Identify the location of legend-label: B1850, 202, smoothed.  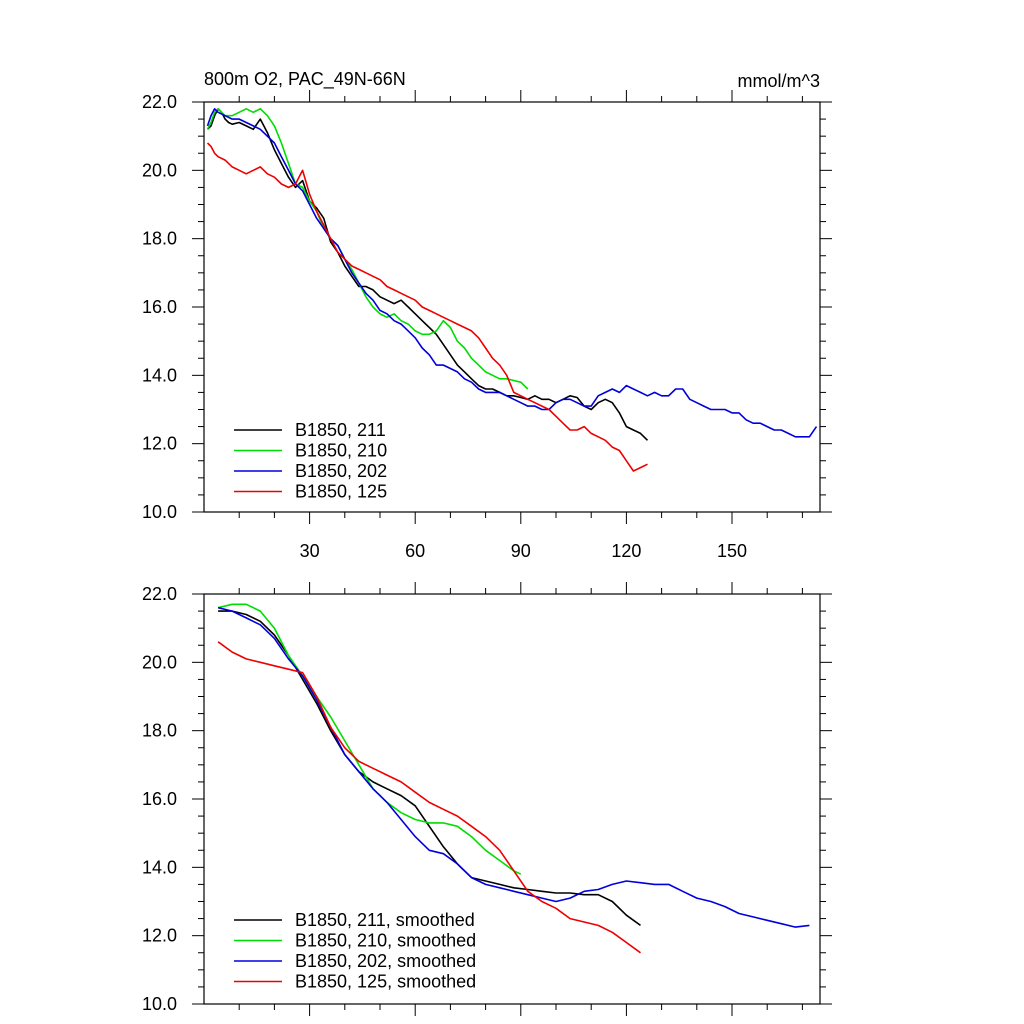
(385, 961).